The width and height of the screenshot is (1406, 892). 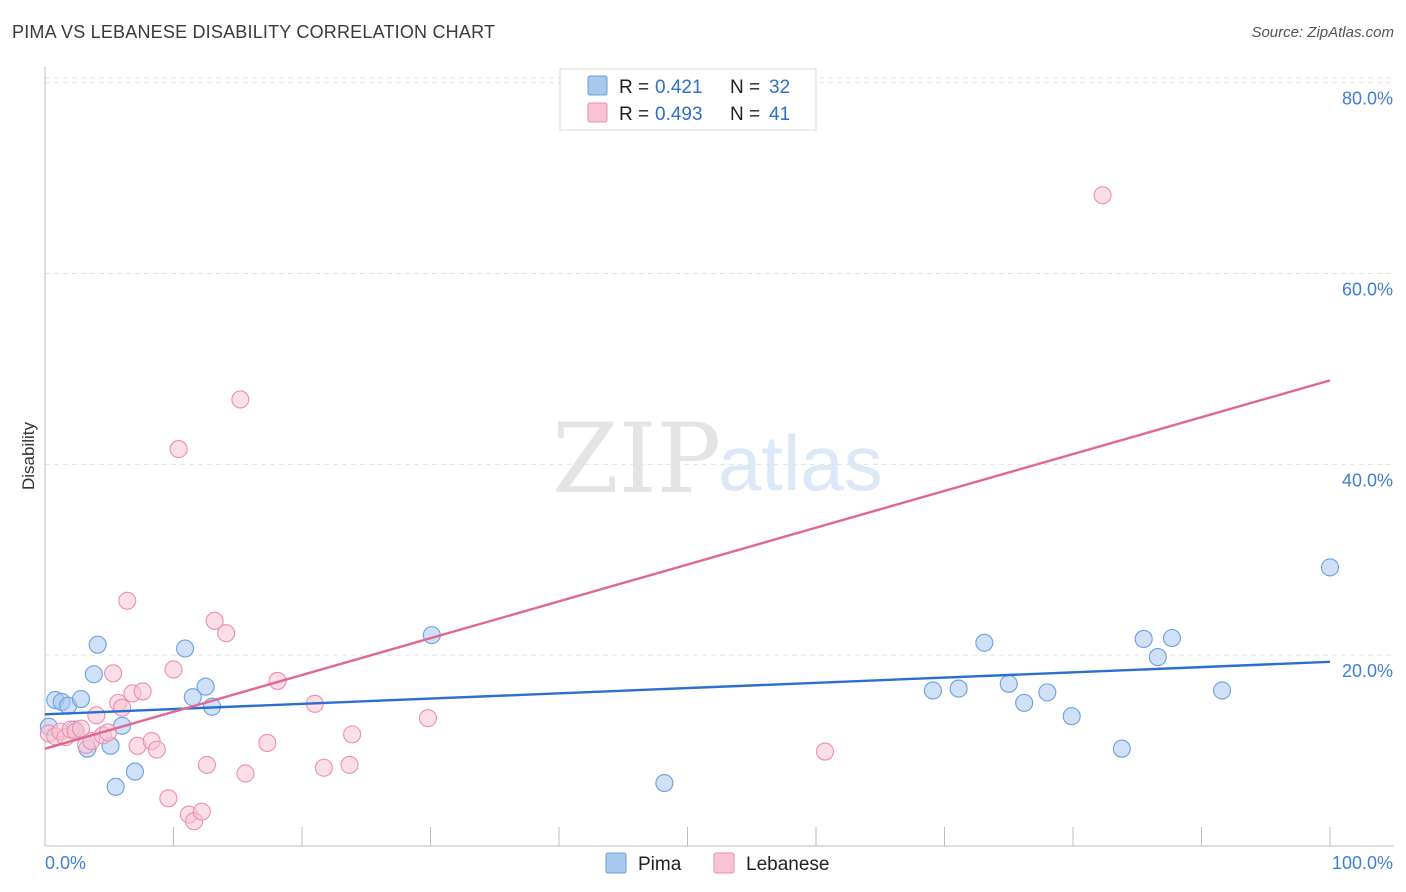 What do you see at coordinates (597, 85) in the screenshot?
I see `legend-swatch-pima` at bounding box center [597, 85].